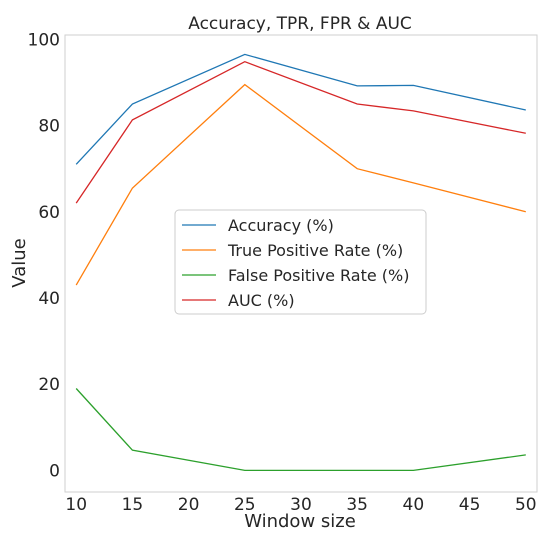  Describe the element at coordinates (357, 505) in the screenshot. I see `x-tick-label: 35` at that location.